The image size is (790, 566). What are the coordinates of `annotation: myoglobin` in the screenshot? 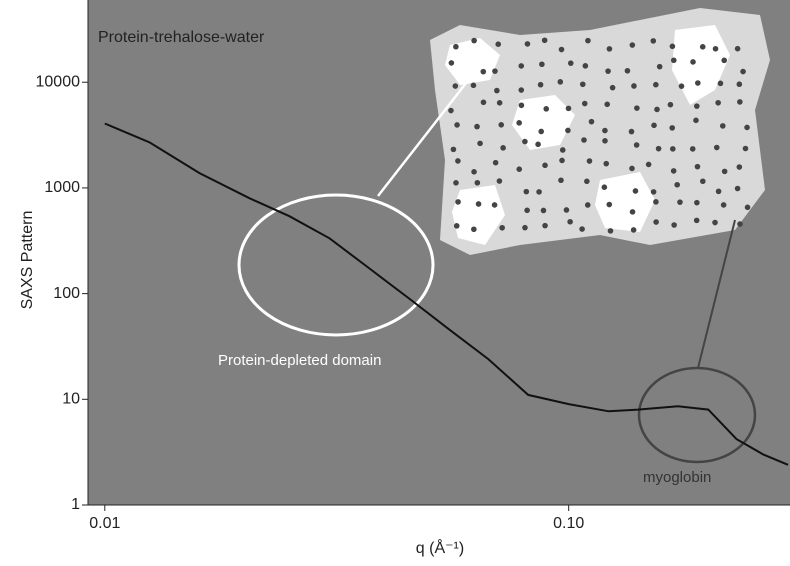 It's located at (677, 477).